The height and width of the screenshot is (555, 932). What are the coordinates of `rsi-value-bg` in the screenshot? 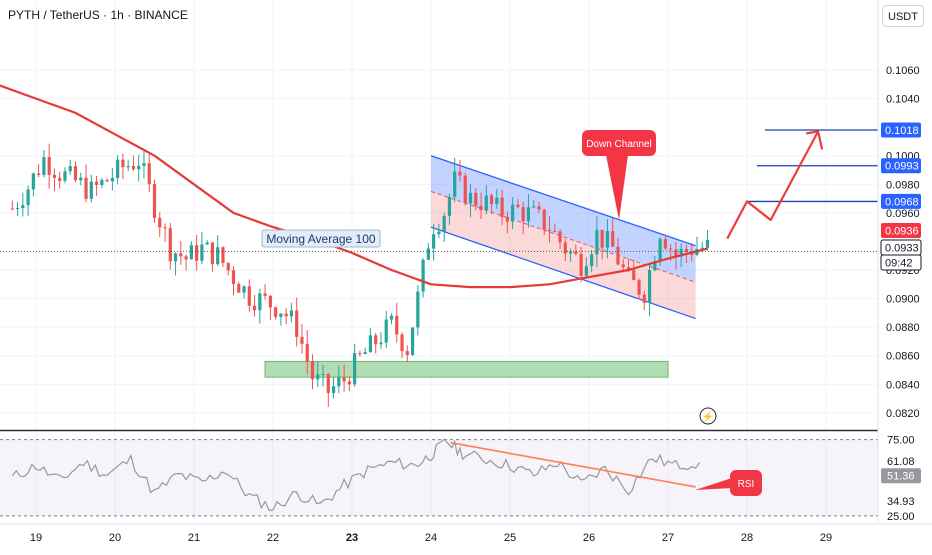 It's located at (901, 476).